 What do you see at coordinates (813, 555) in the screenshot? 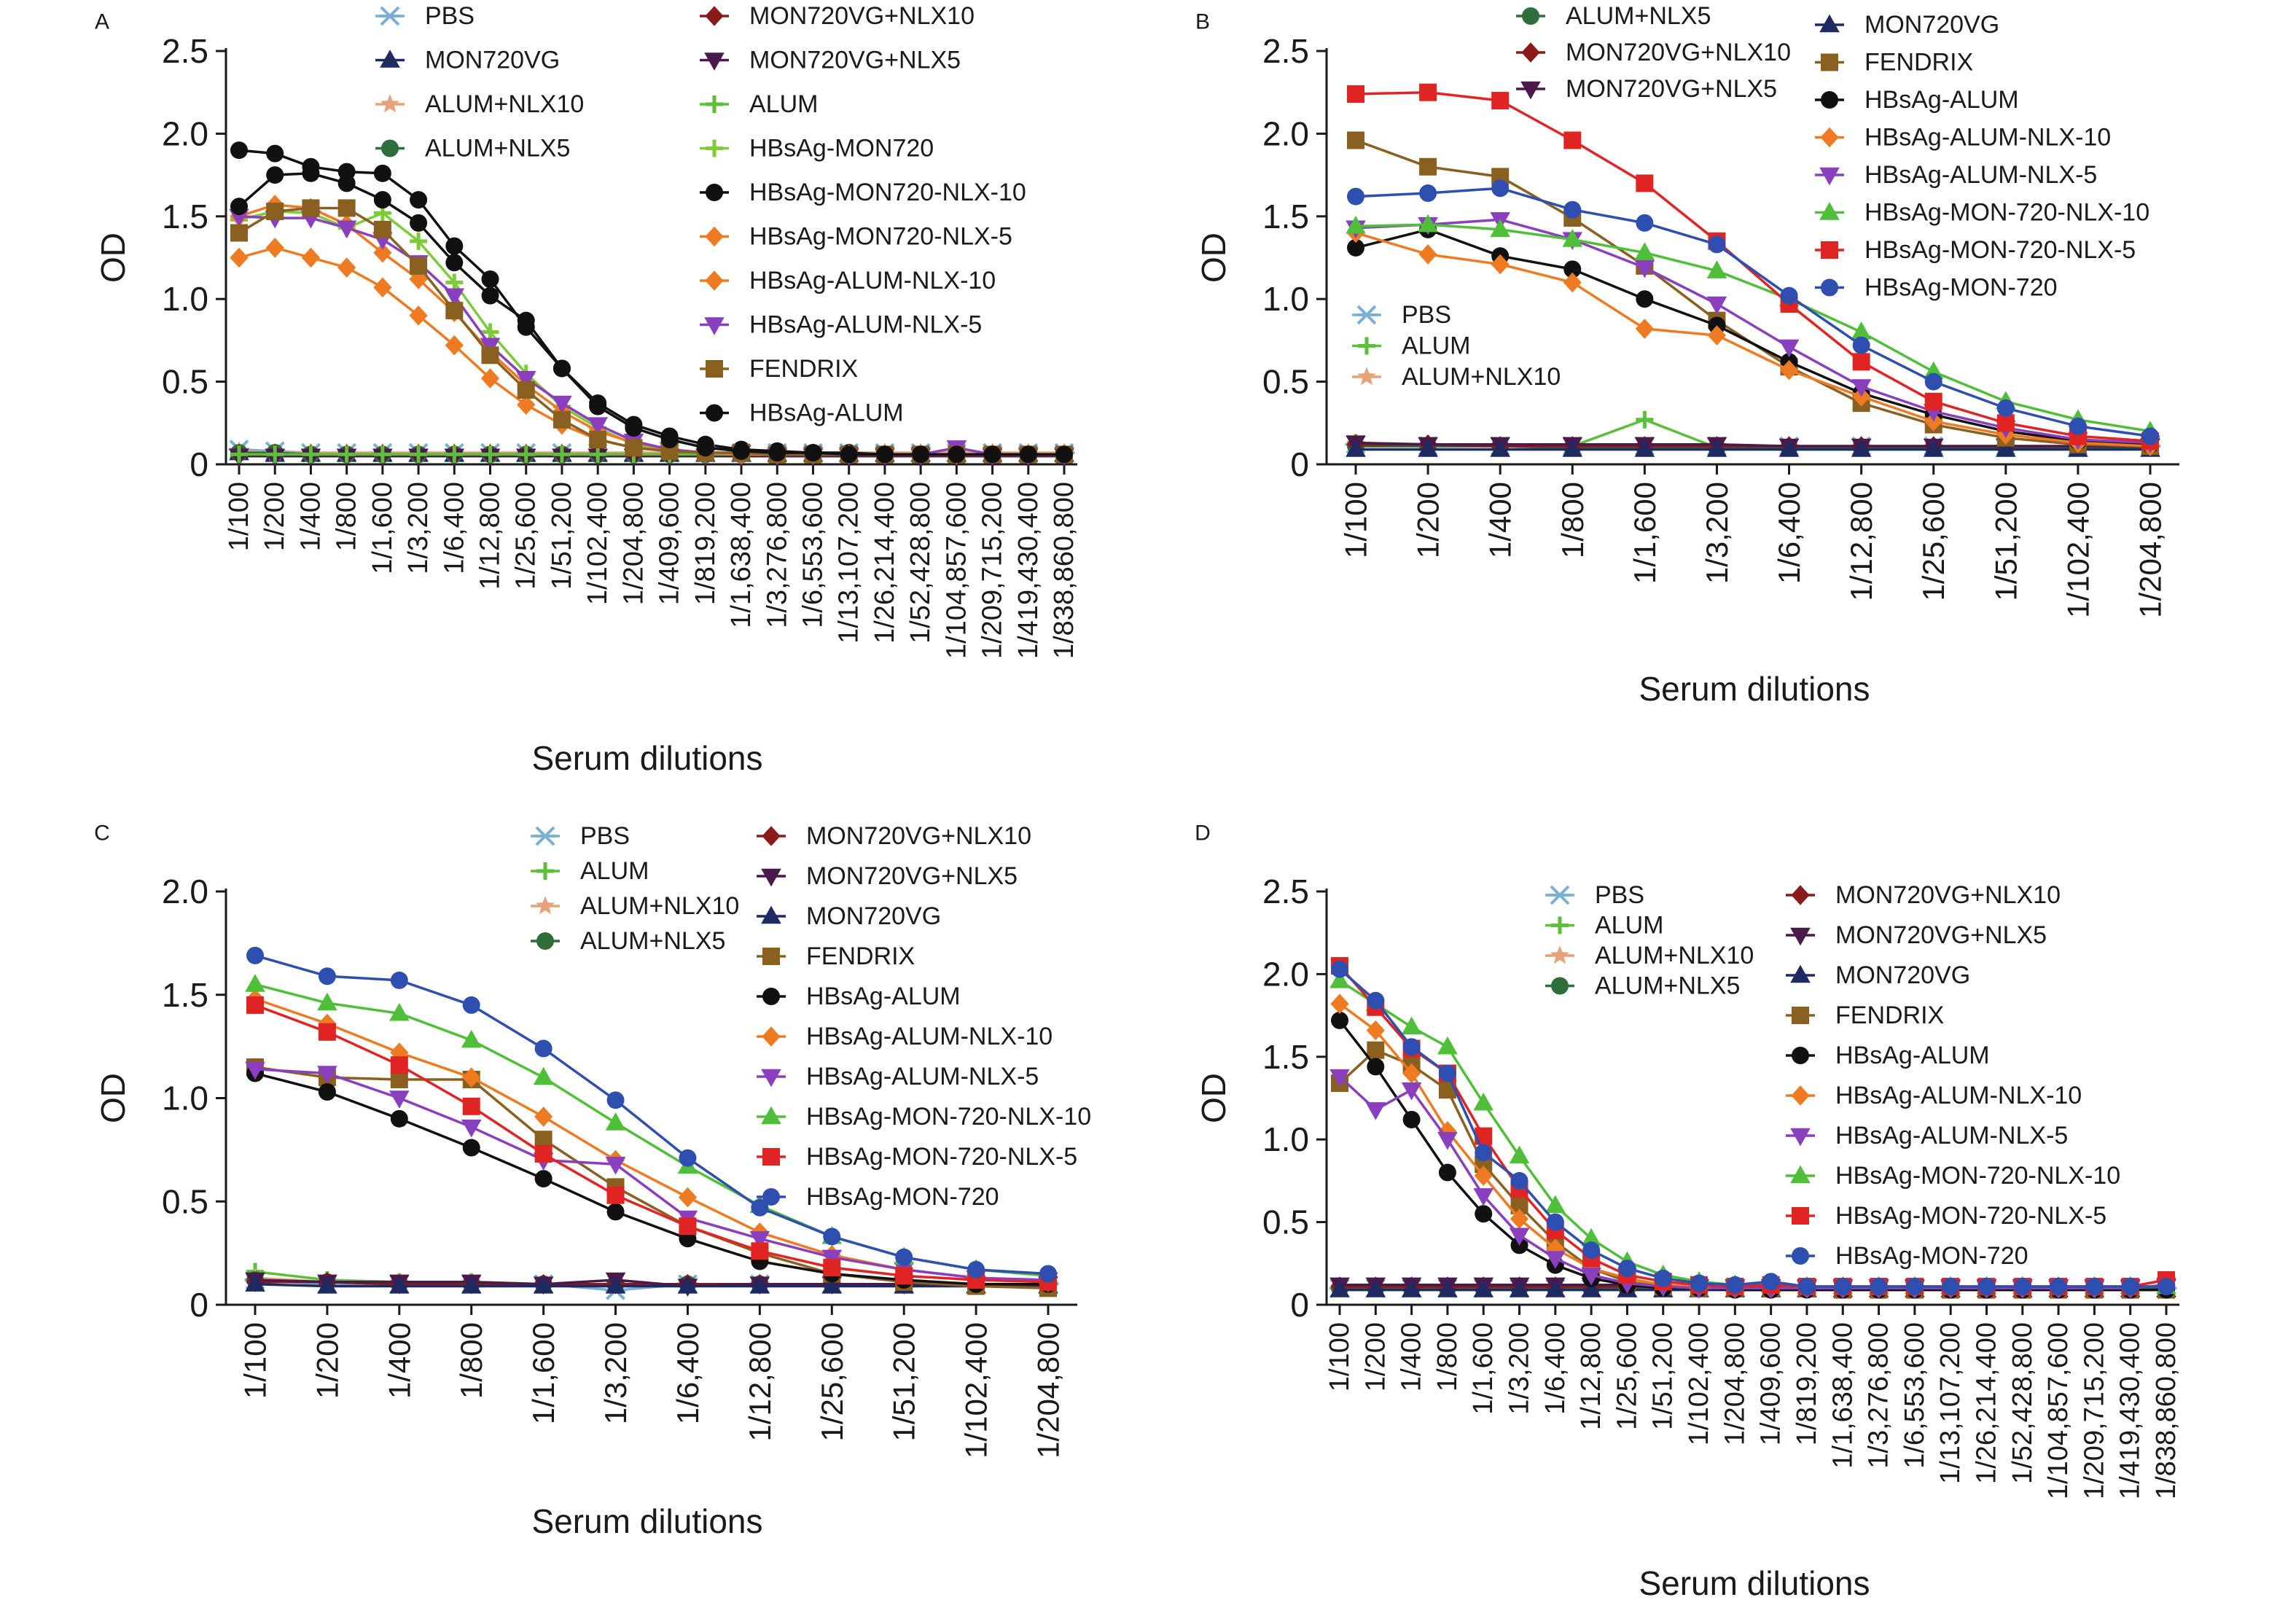
I see `x-tick-label: 1/6,553,600` at bounding box center [813, 555].